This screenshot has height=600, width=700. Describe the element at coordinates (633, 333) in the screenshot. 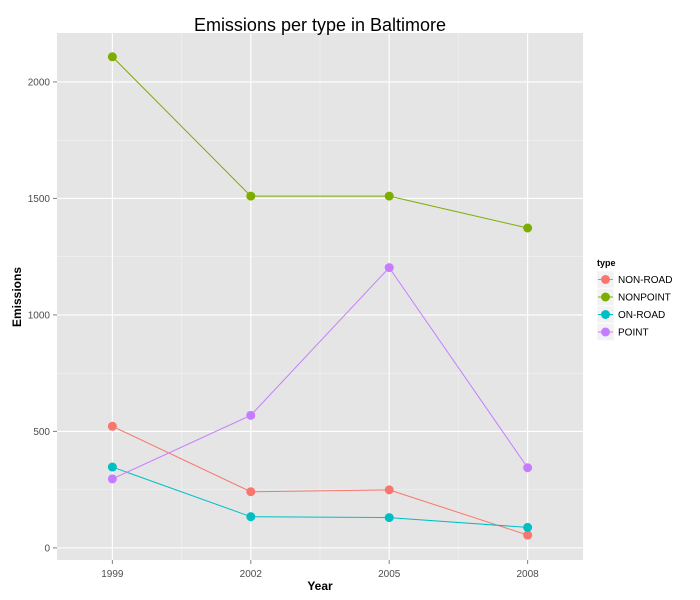

I see `legend-label: POINT` at that location.